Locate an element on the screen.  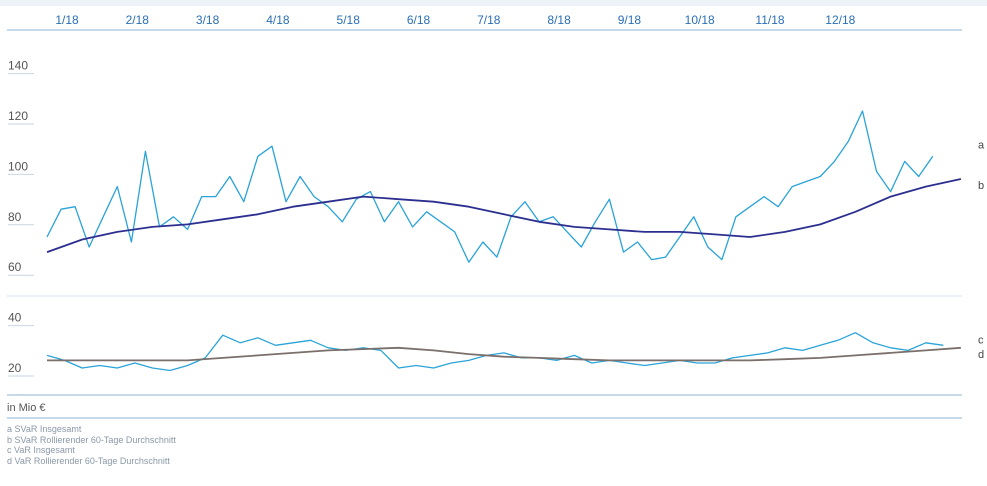
y-tick-label: 140 is located at coordinates (18, 66).